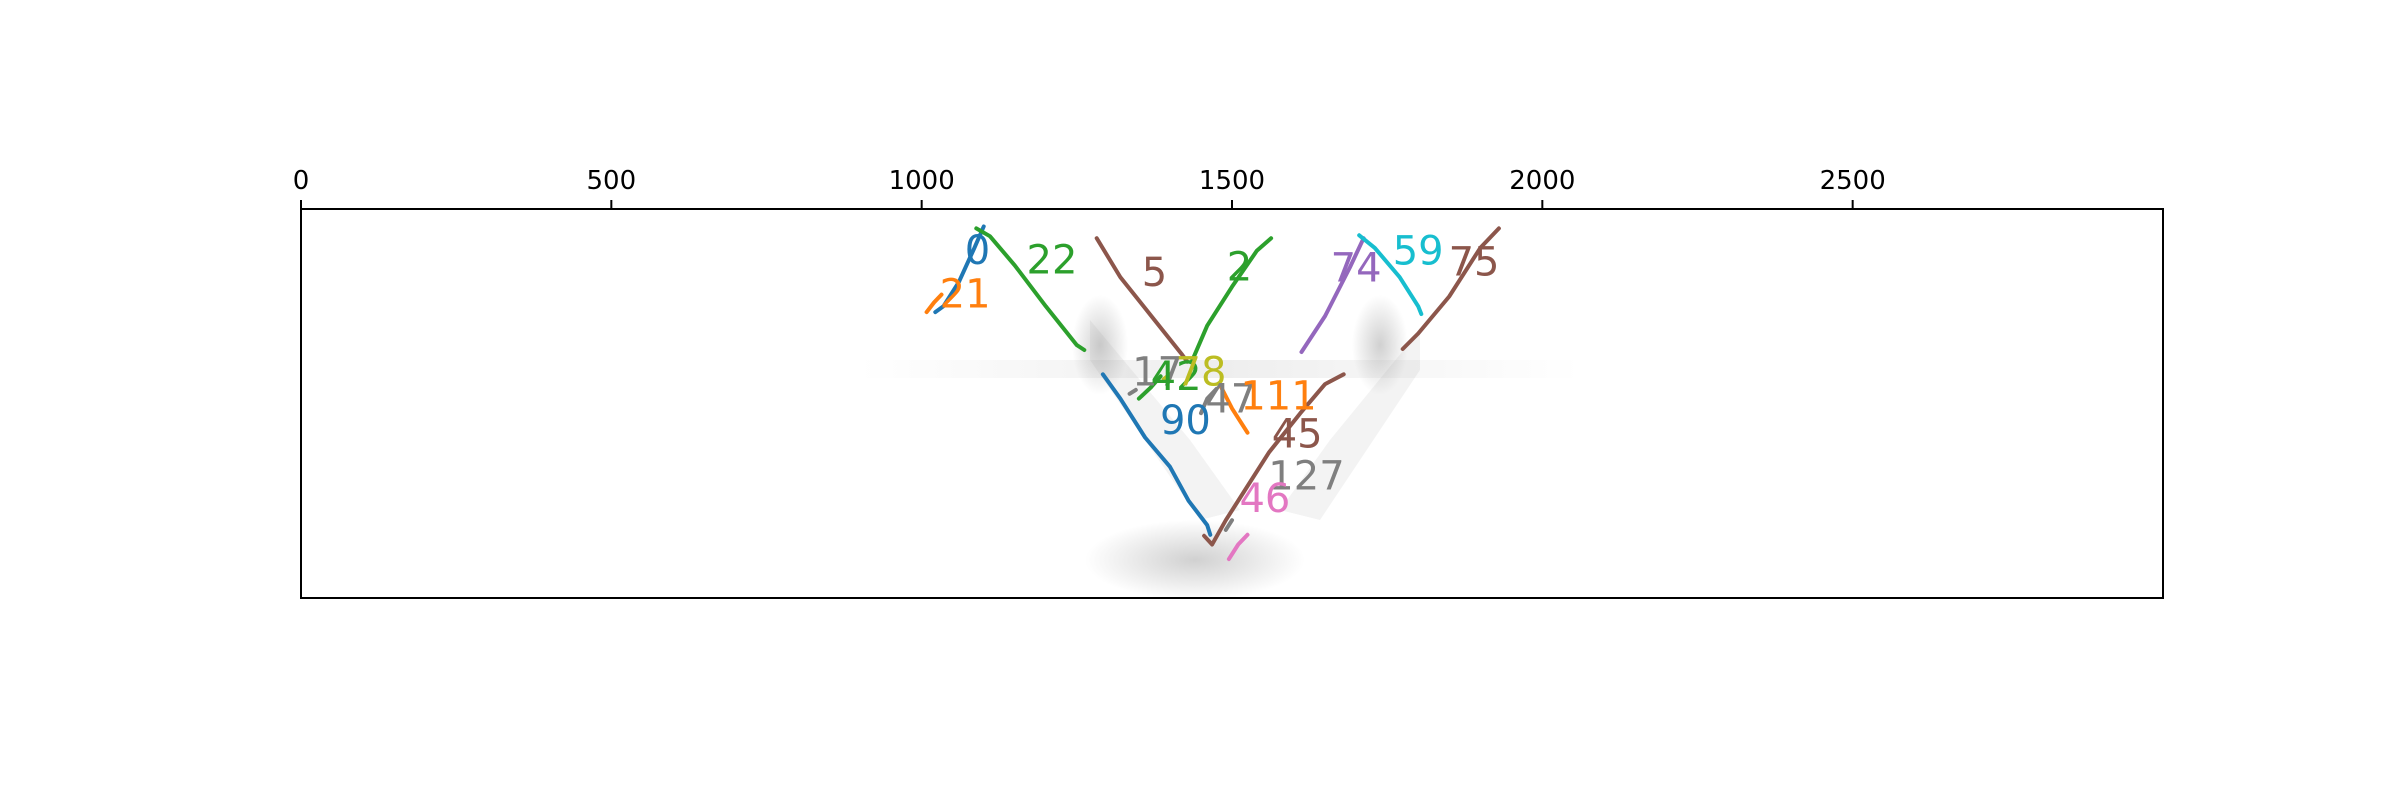  I want to click on track-label-111: 111, so click(1278, 397).